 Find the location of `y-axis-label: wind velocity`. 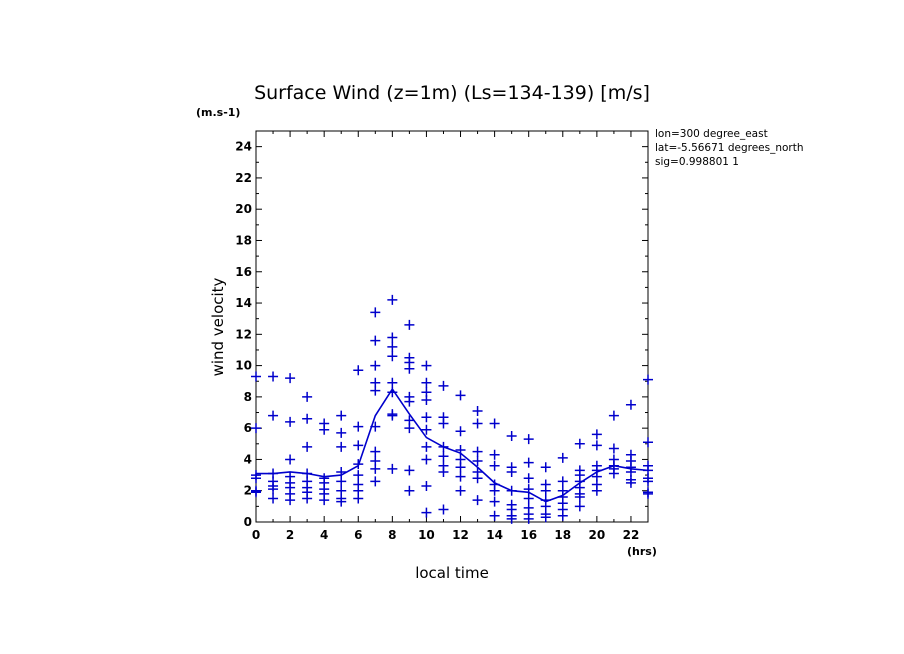

y-axis-label: wind velocity is located at coordinates (218, 326).